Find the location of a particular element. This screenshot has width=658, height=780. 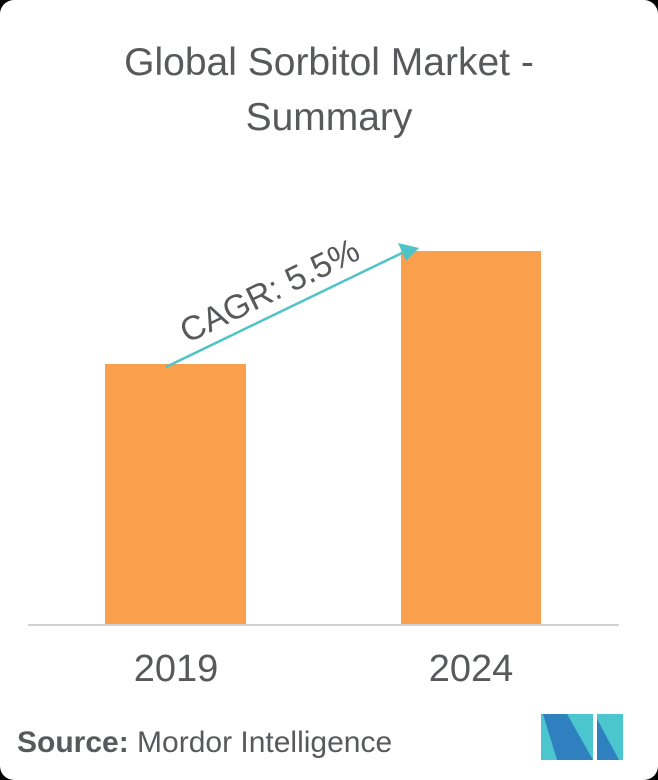

x-axis-label-2024: 2024 is located at coordinates (471, 669).